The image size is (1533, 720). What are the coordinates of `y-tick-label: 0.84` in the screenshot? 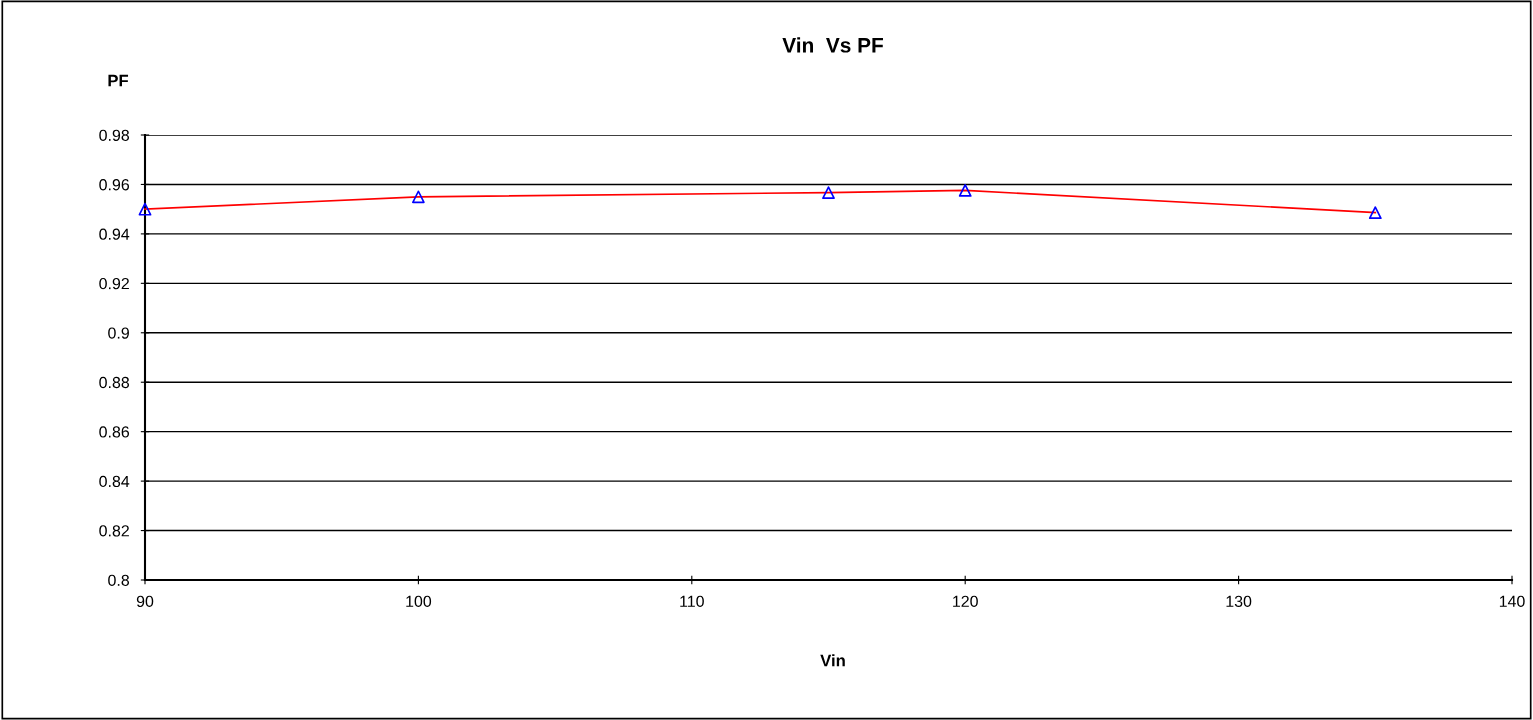 It's located at (114, 481).